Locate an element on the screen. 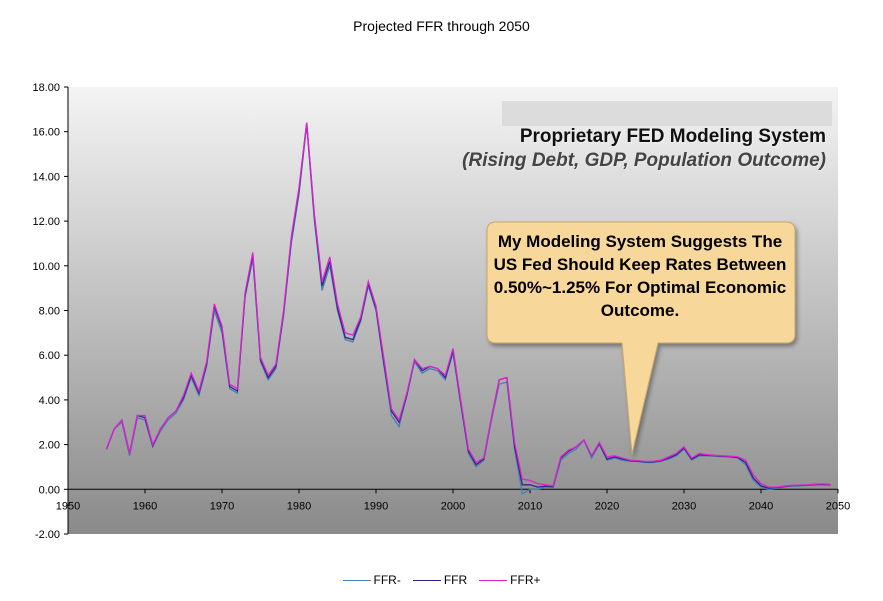 This screenshot has width=883, height=601. y-tick-label: 14.00 is located at coordinates (46, 177).